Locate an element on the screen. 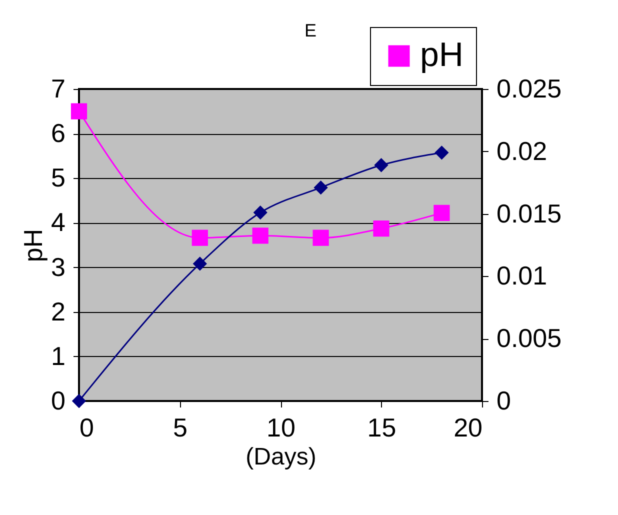  x-tick-label: 5 is located at coordinates (180, 427).